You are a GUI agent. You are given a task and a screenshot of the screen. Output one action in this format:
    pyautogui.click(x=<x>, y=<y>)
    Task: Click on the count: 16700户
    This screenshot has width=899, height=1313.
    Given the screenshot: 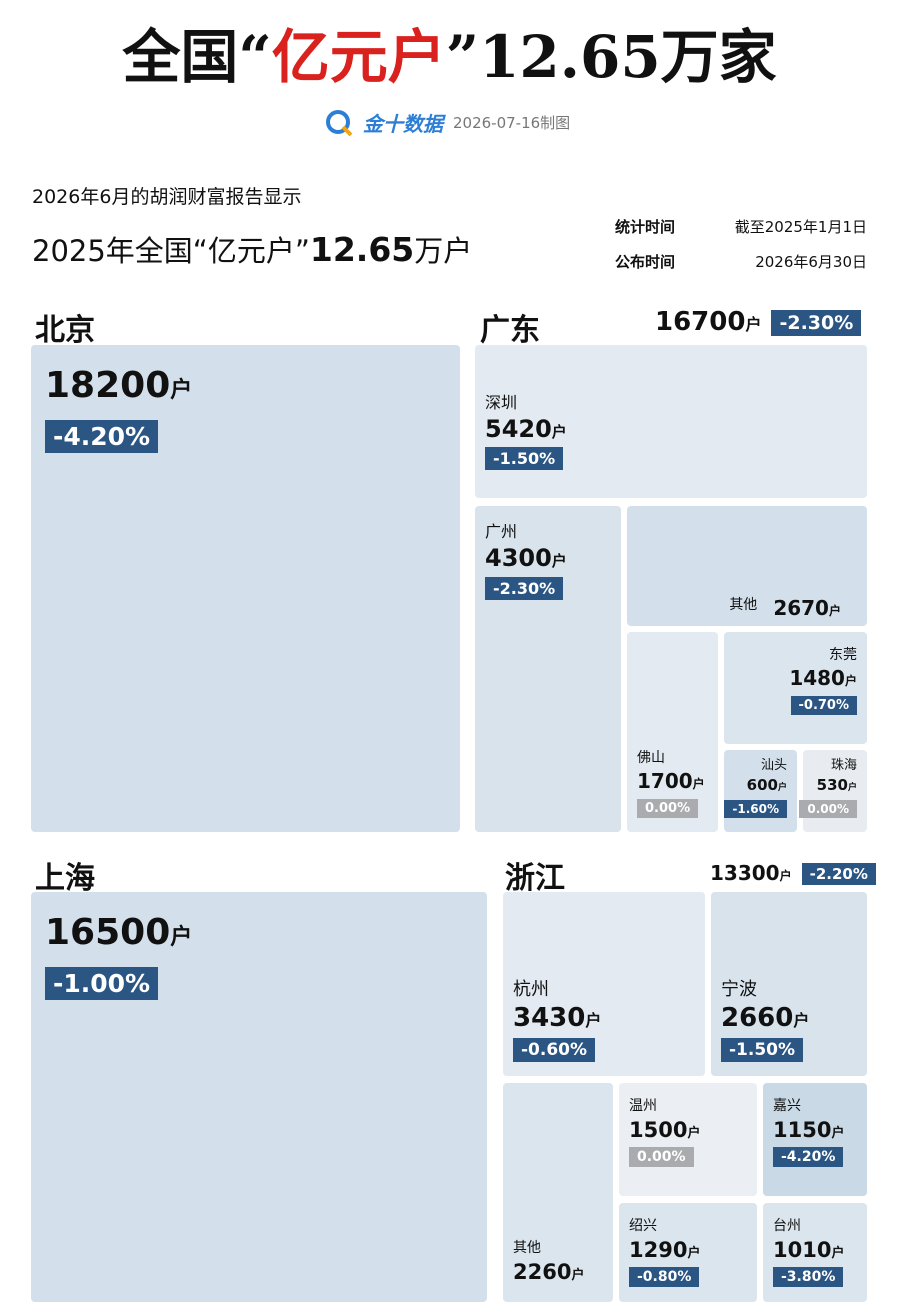 What is the action you would take?
    pyautogui.click(x=708, y=322)
    